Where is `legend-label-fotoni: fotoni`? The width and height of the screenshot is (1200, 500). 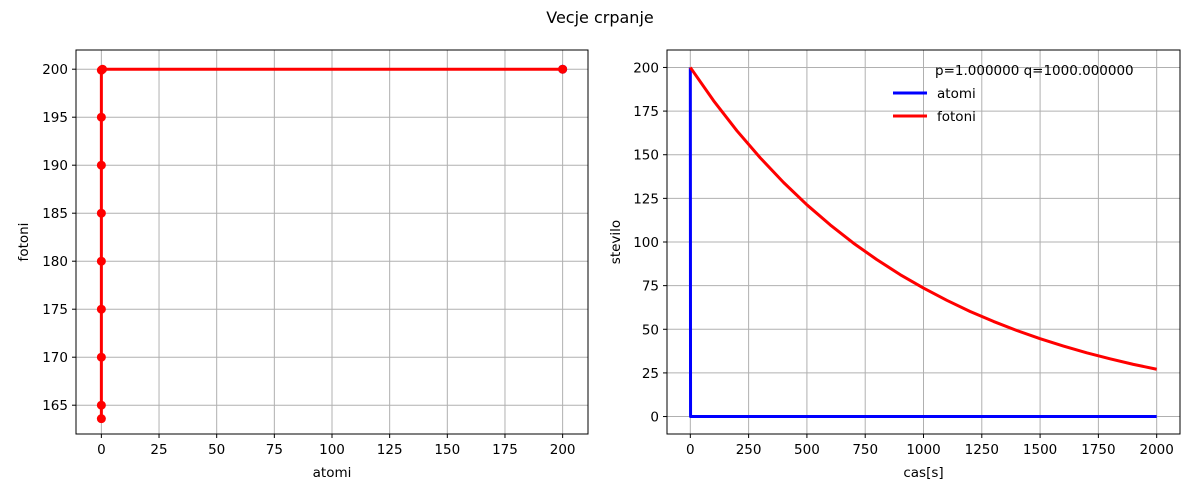
legend-label-fotoni: fotoni is located at coordinates (956, 117).